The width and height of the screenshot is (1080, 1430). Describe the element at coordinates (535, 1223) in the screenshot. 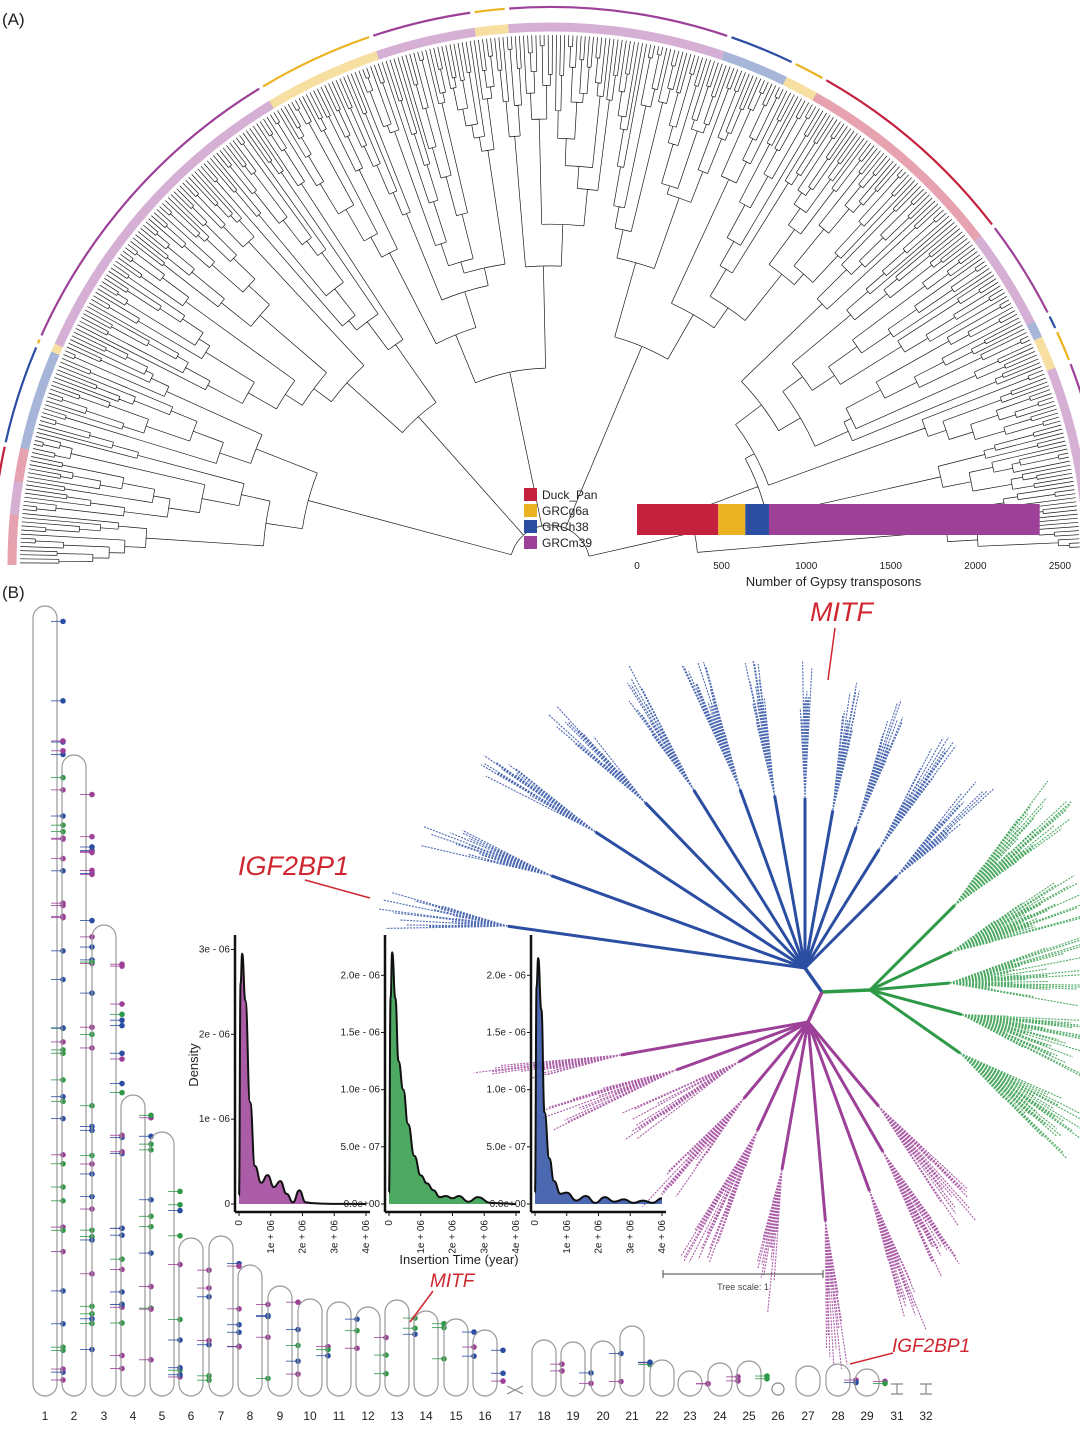

I see `density-3-xtick-0: 0` at that location.